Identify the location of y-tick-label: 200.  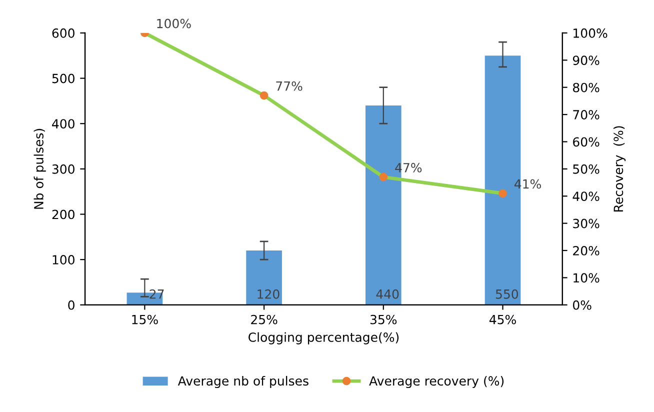
(63, 215).